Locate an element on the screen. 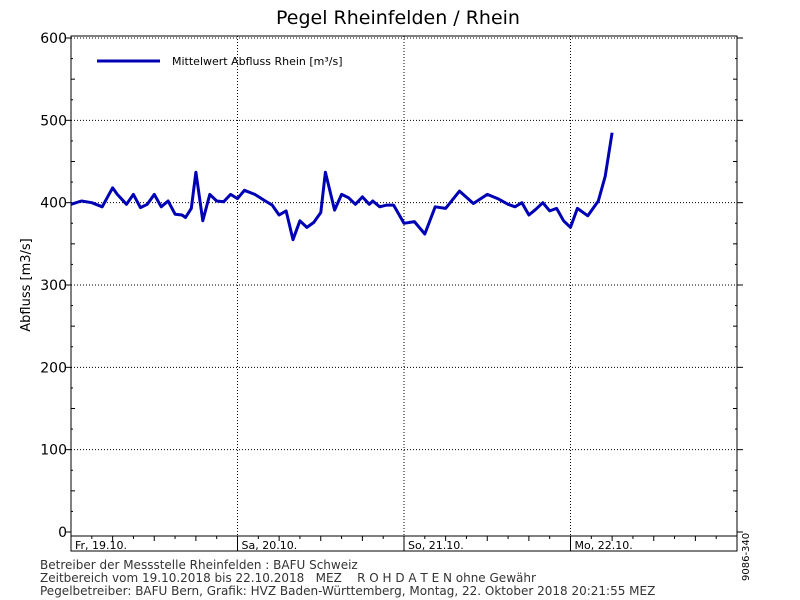 This screenshot has height=600, width=800. legend-label: Mittelwert Abfluss Rhein [m³/s] is located at coordinates (257, 61).